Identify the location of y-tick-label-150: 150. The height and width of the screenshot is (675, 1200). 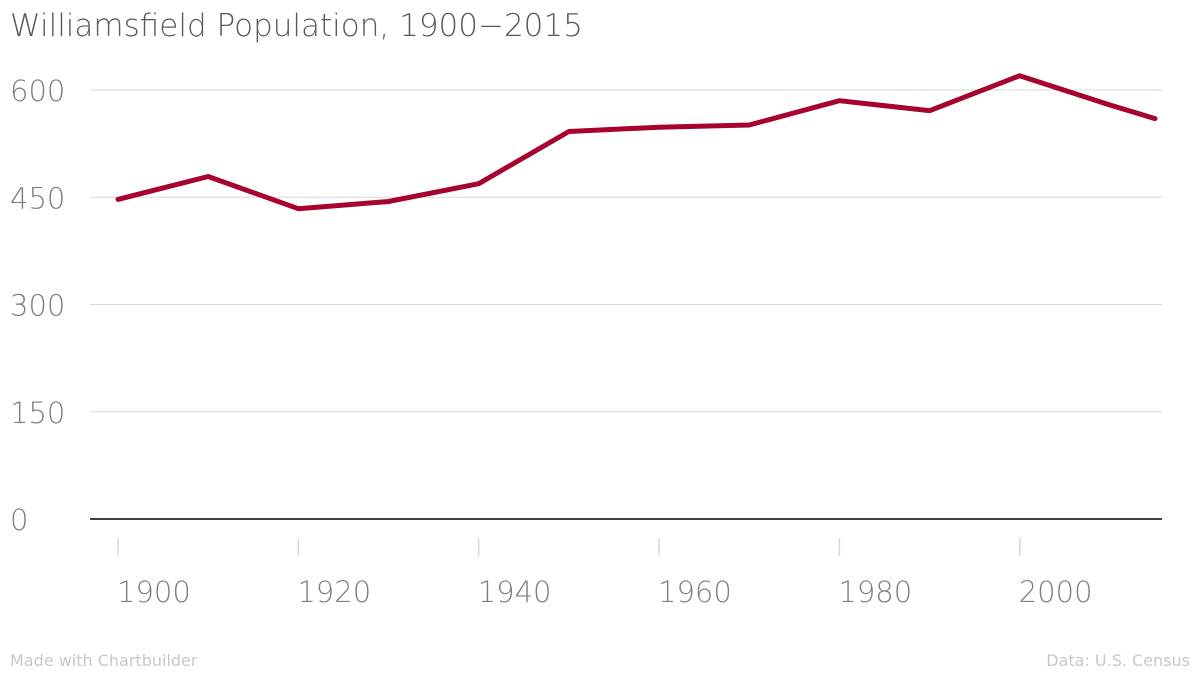
(37, 413).